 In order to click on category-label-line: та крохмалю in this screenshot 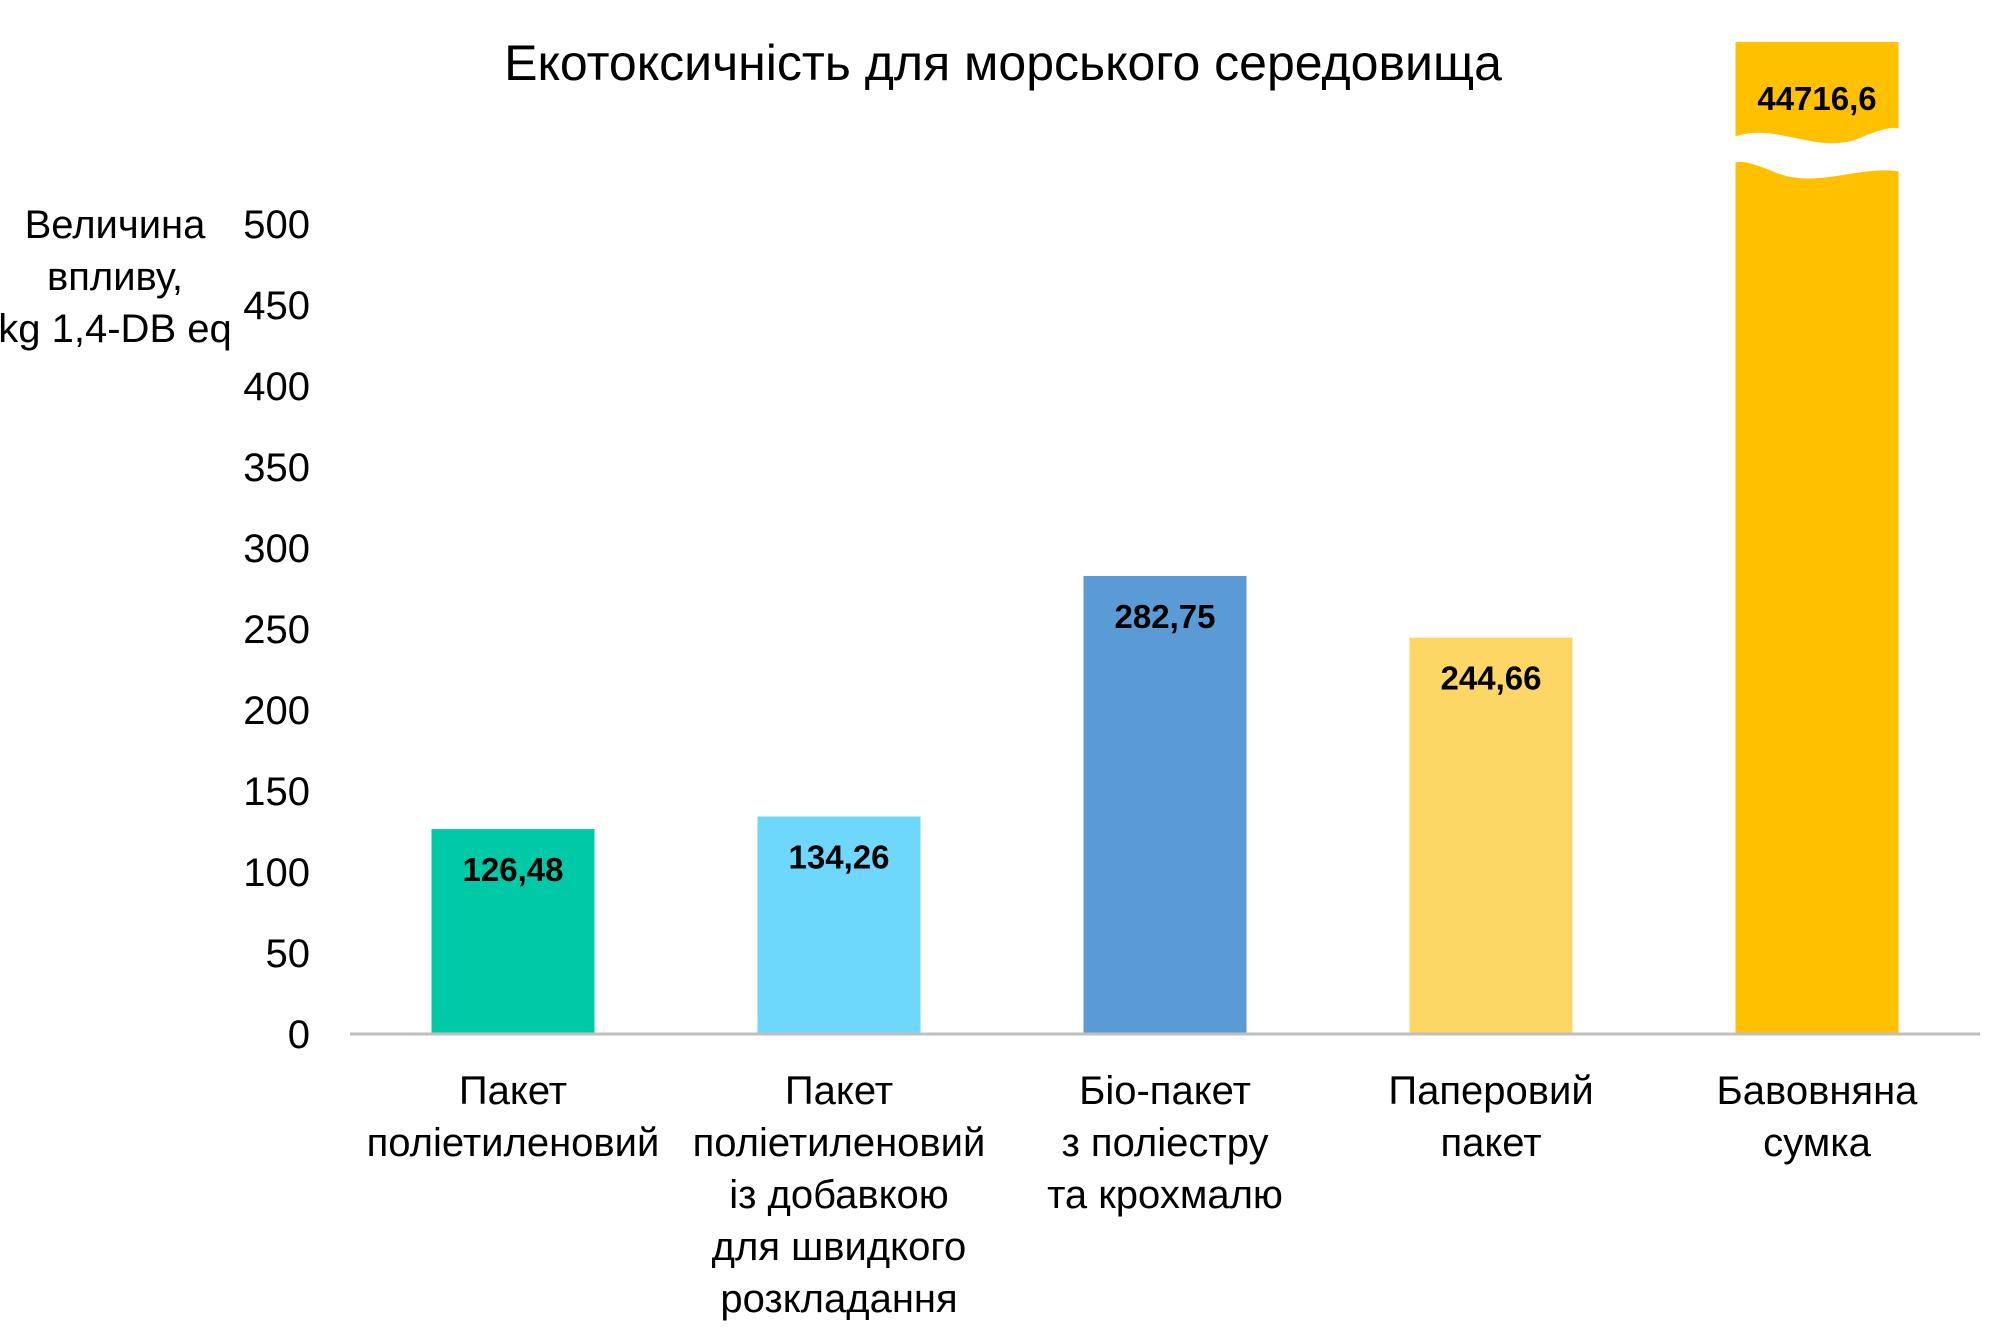, I will do `click(1165, 1195)`.